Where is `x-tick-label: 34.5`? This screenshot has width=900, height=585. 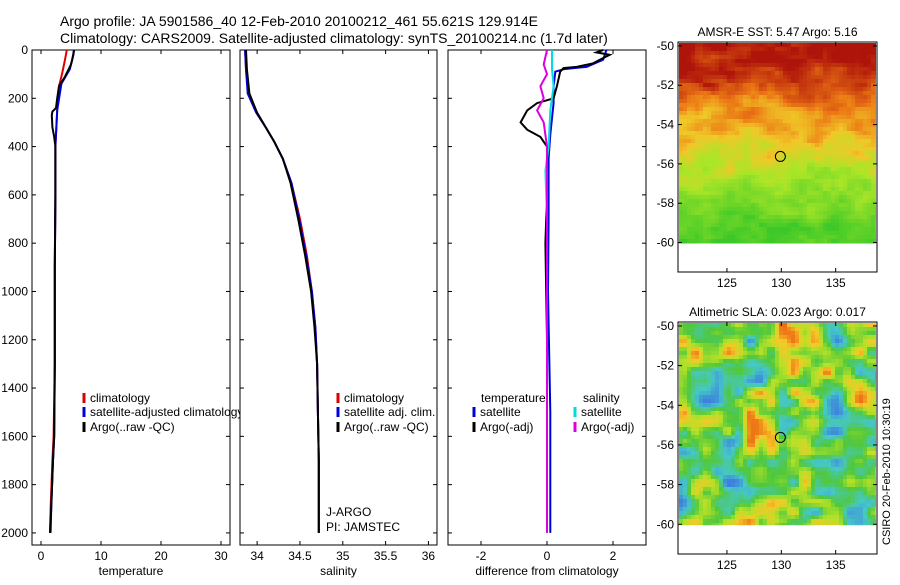 x-tick-label: 34.5 is located at coordinates (300, 556).